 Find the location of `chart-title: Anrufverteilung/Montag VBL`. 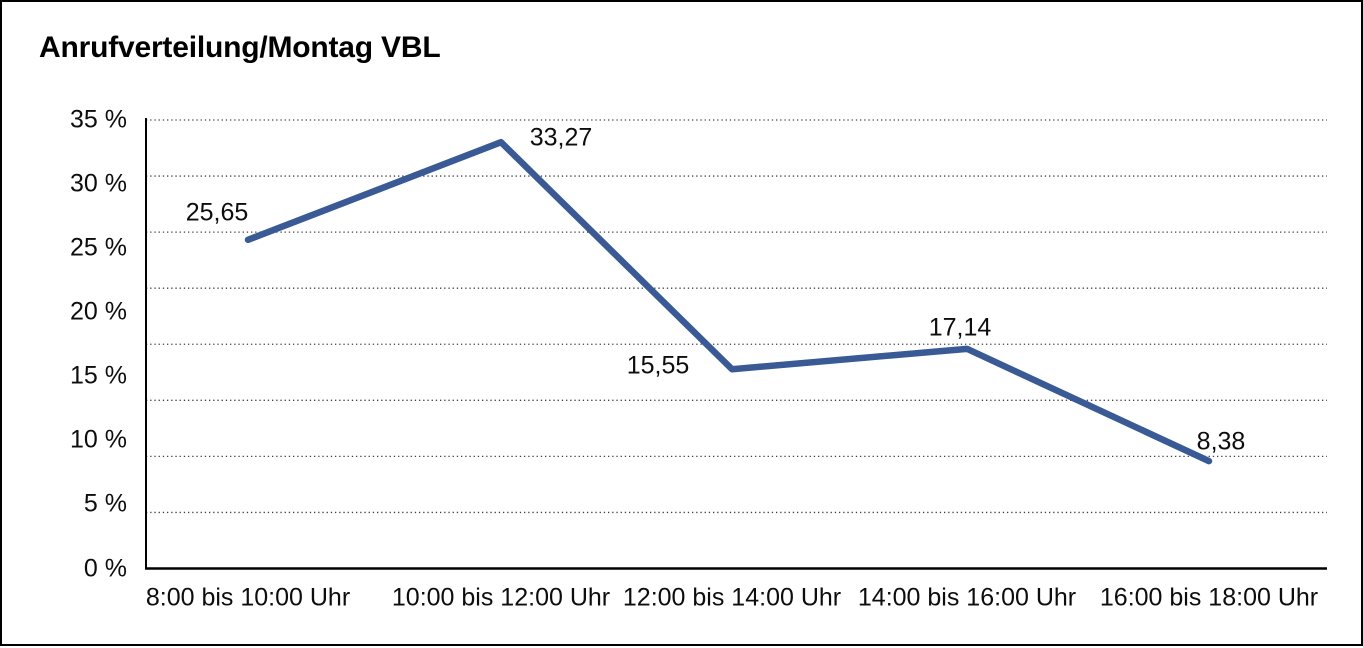

chart-title: Anrufverteilung/Montag VBL is located at coordinates (240, 47).